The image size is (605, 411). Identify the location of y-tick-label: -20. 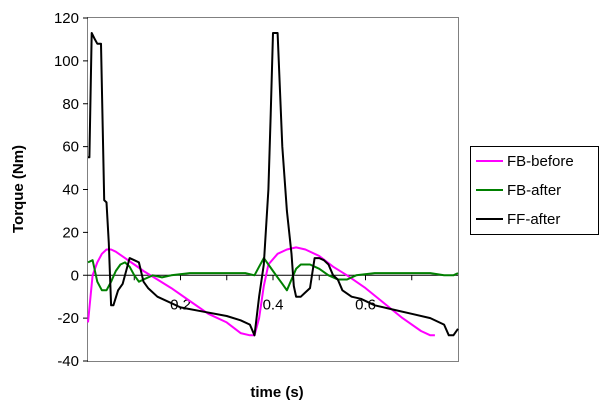
(68, 318).